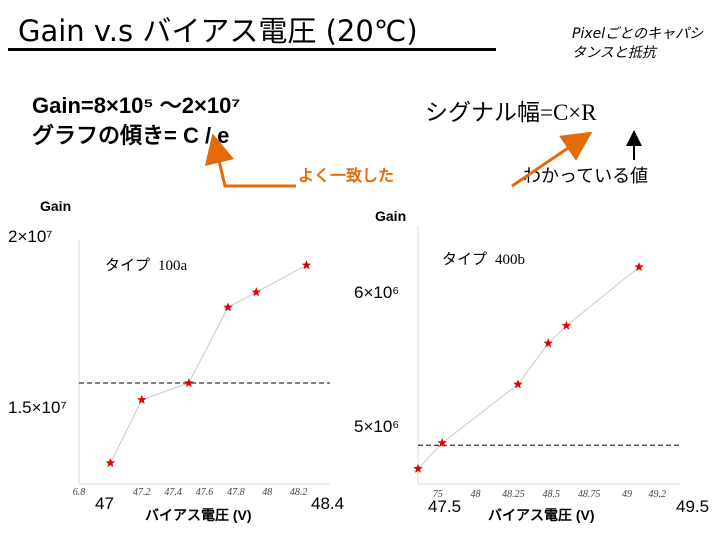  Describe the element at coordinates (658, 494) in the screenshot. I see `chart-400b-xtick-label: 49.2` at that location.